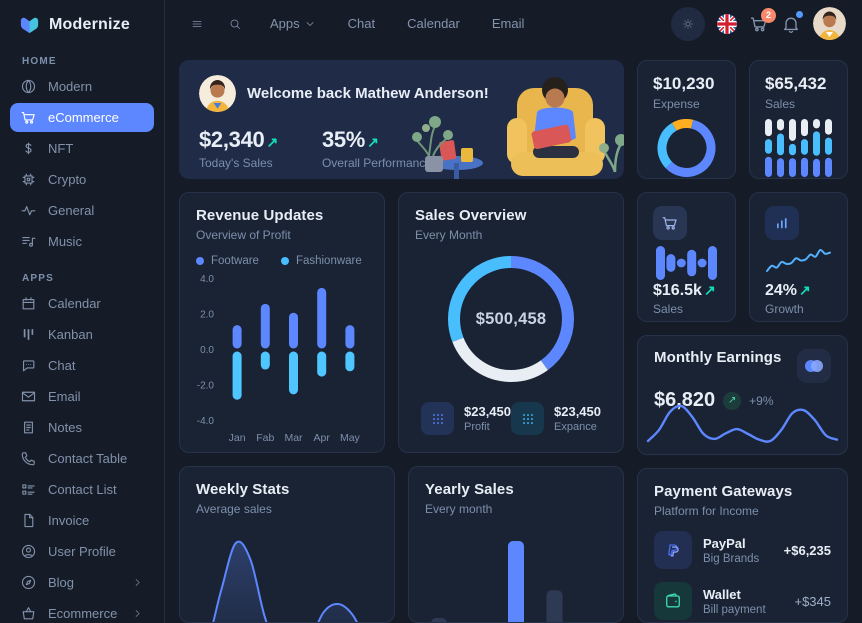  What do you see at coordinates (82, 365) in the screenshot?
I see `sidebar-item-chat: Chat` at bounding box center [82, 365].